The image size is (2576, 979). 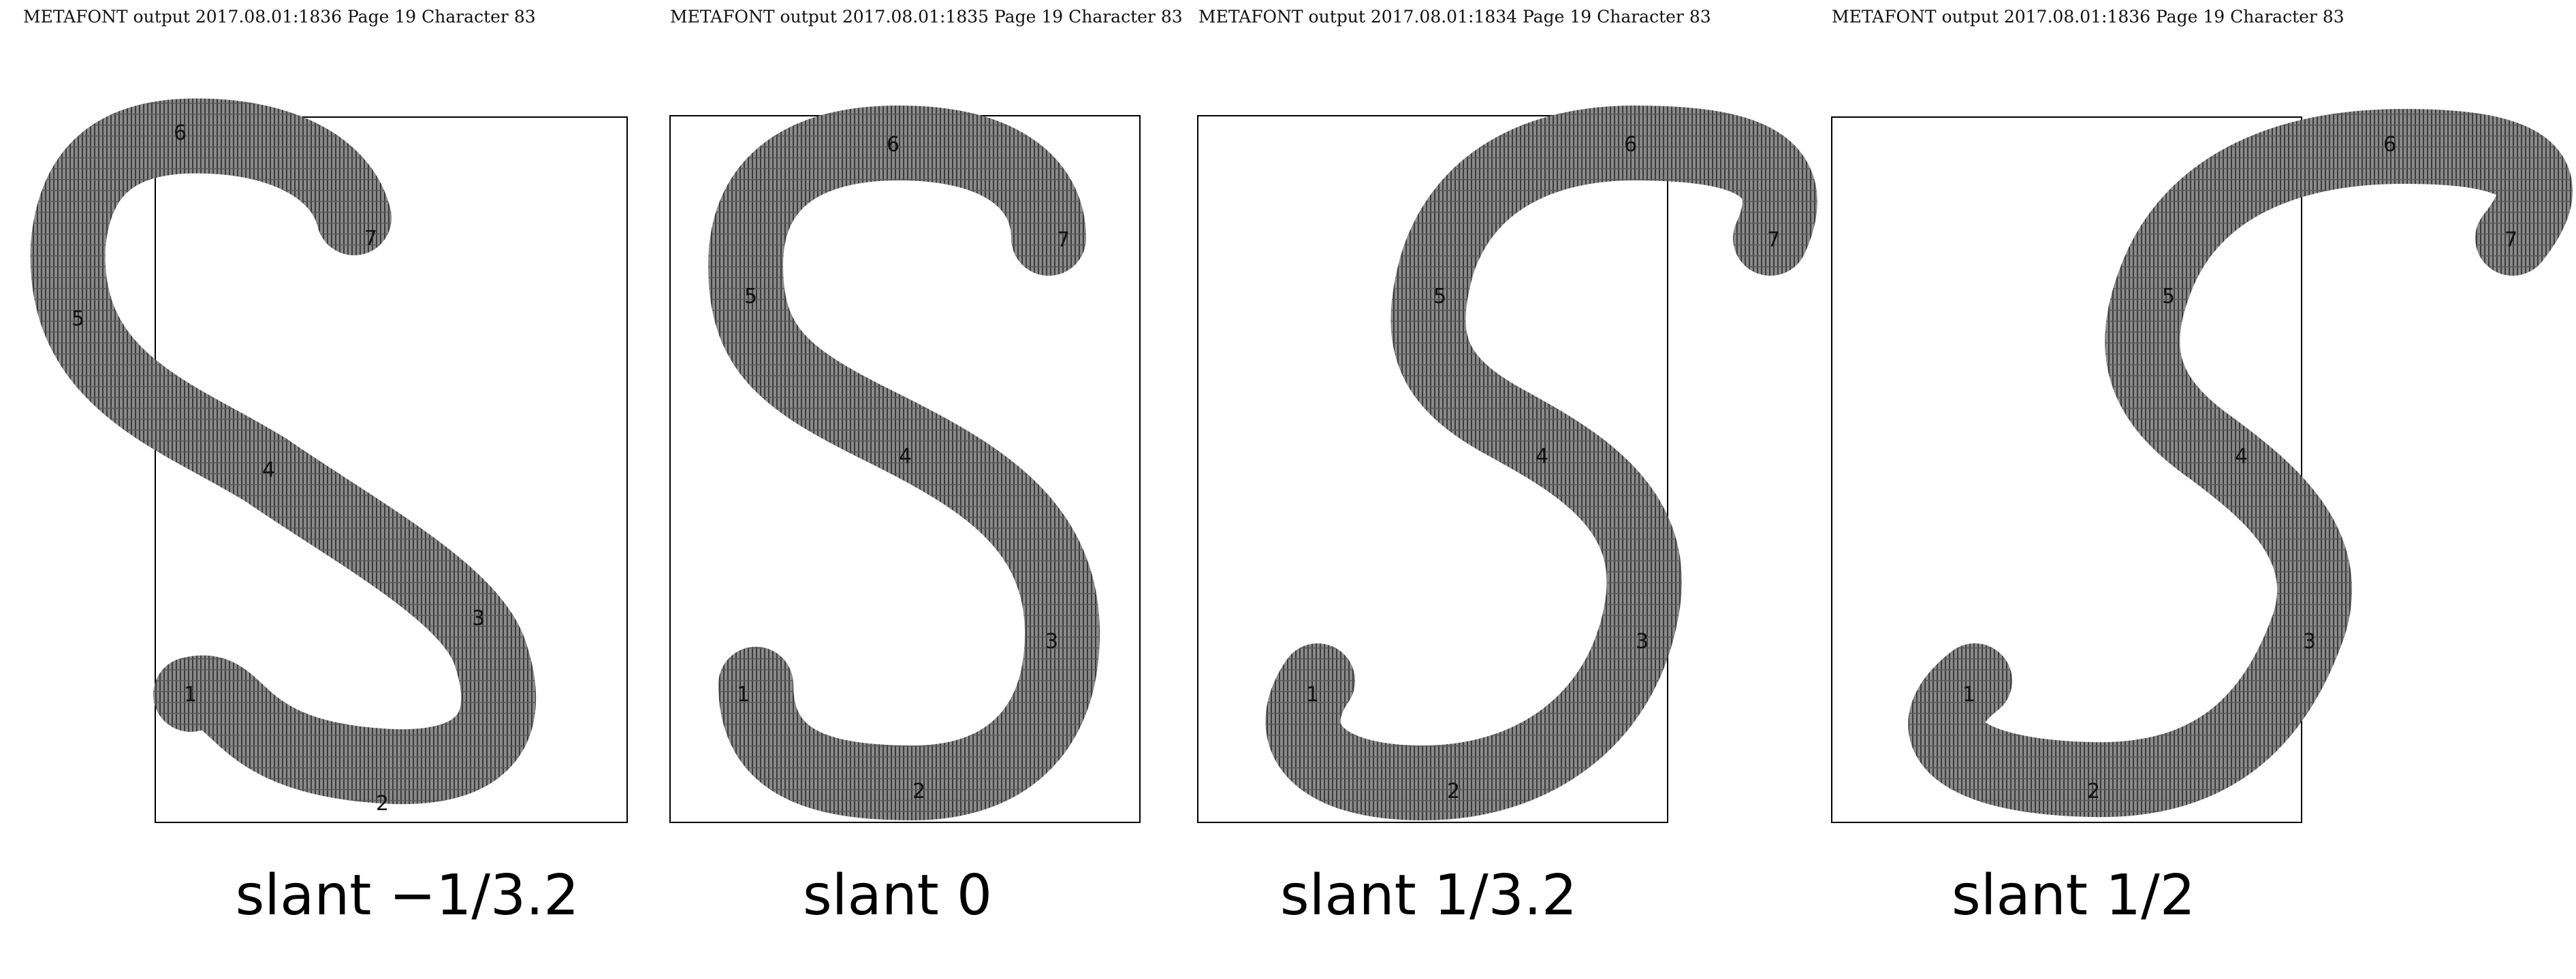 I want to click on caption-slant-1: slant −1/3.2, so click(x=407, y=895).